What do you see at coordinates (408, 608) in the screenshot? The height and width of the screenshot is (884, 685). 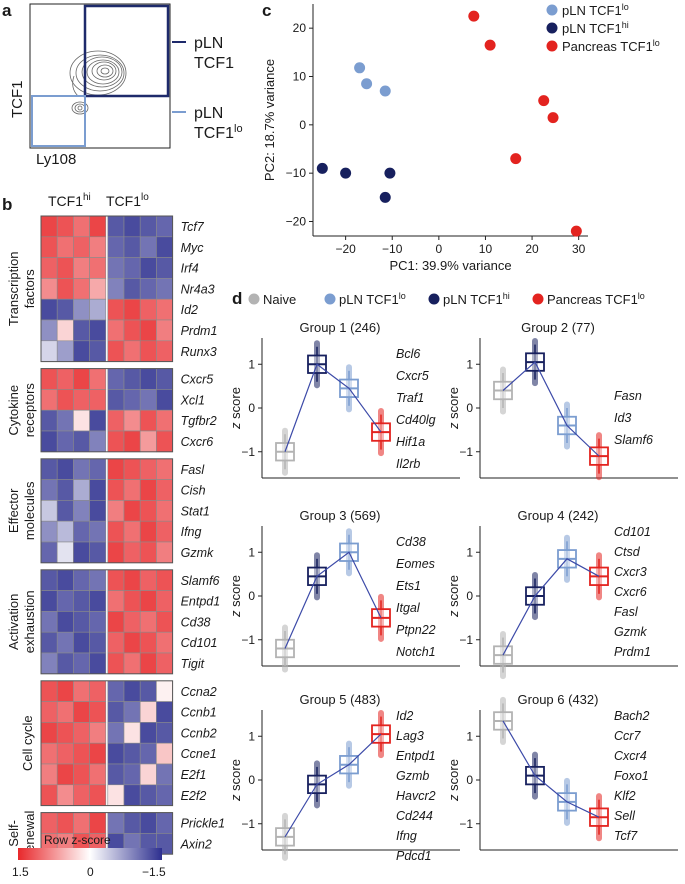 I see `cluster-gene-label: Itgal` at bounding box center [408, 608].